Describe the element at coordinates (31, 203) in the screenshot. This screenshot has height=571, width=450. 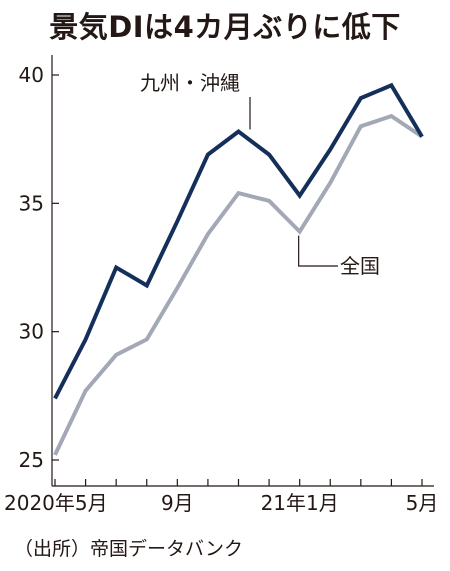
I see `y-tick-label: 35` at that location.